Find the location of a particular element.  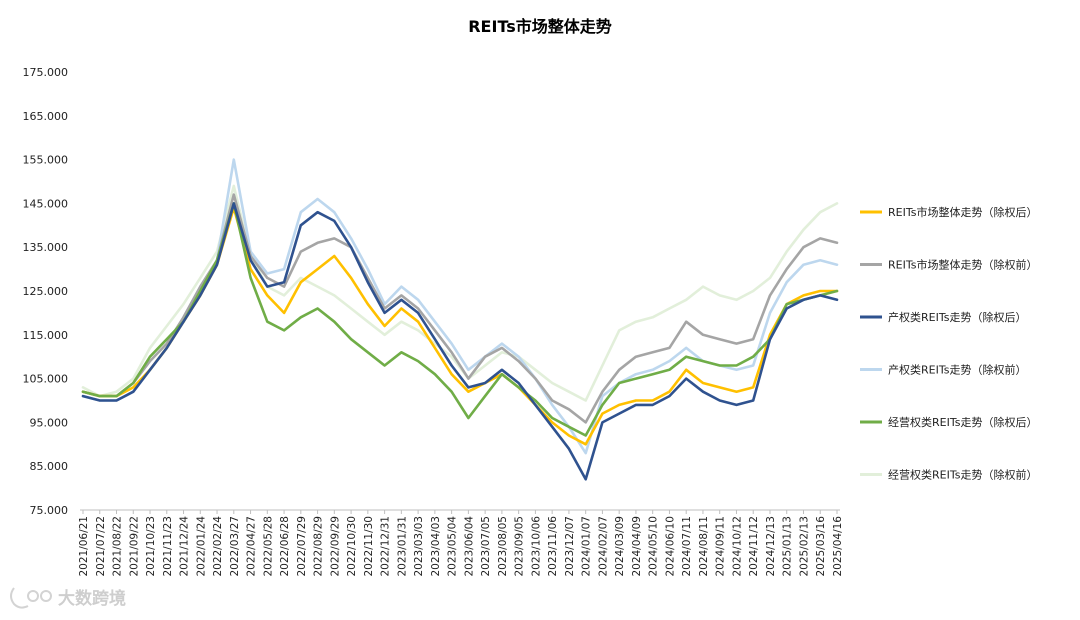

x-tick-label: 2023/10/06 is located at coordinates (536, 546).